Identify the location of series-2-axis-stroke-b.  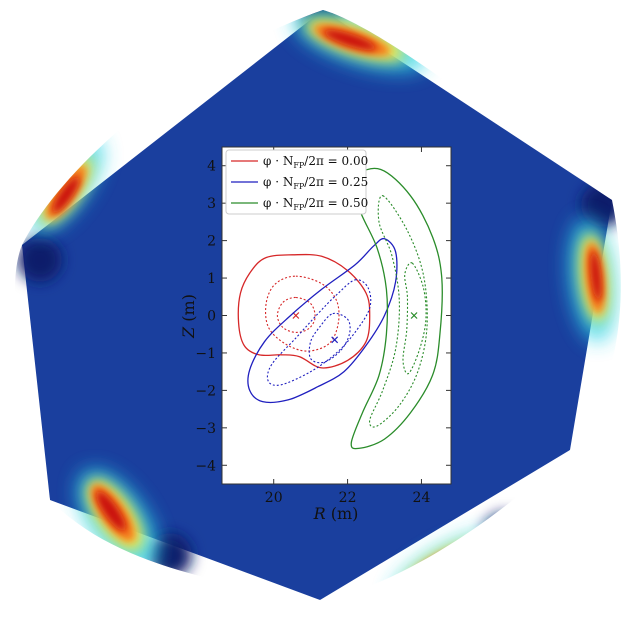
(414, 315).